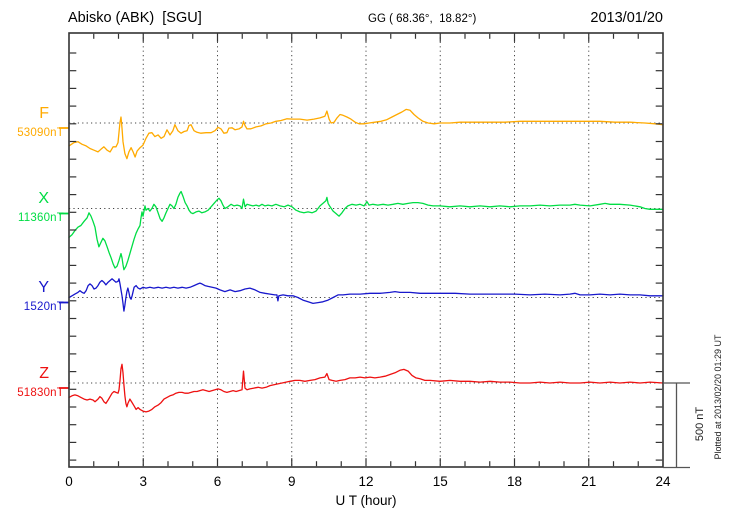 This screenshot has height=520, width=730. What do you see at coordinates (589, 481) in the screenshot?
I see `x-tick-label-21: 21` at bounding box center [589, 481].